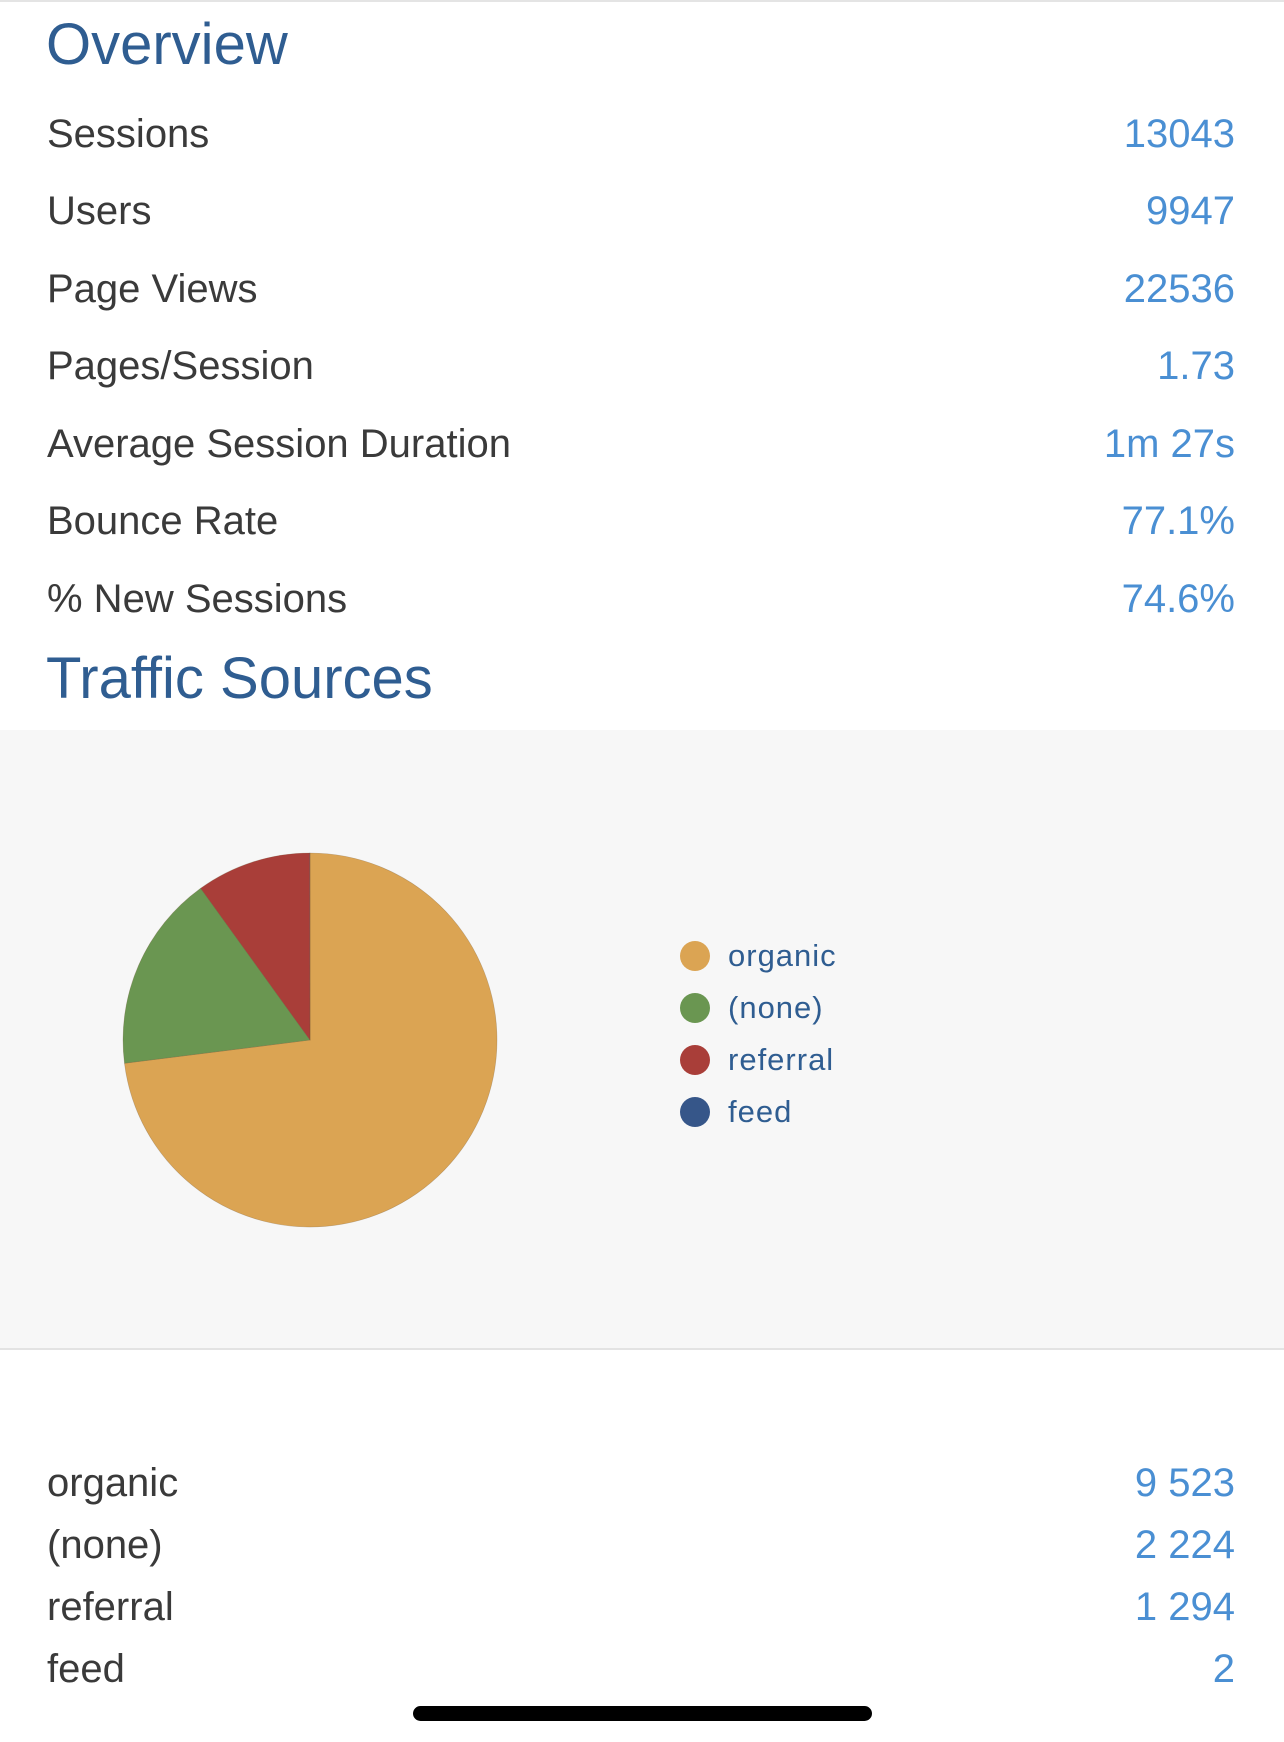  Describe the element at coordinates (641, 1669) in the screenshot. I see `source-row-feed: feed 2` at that location.